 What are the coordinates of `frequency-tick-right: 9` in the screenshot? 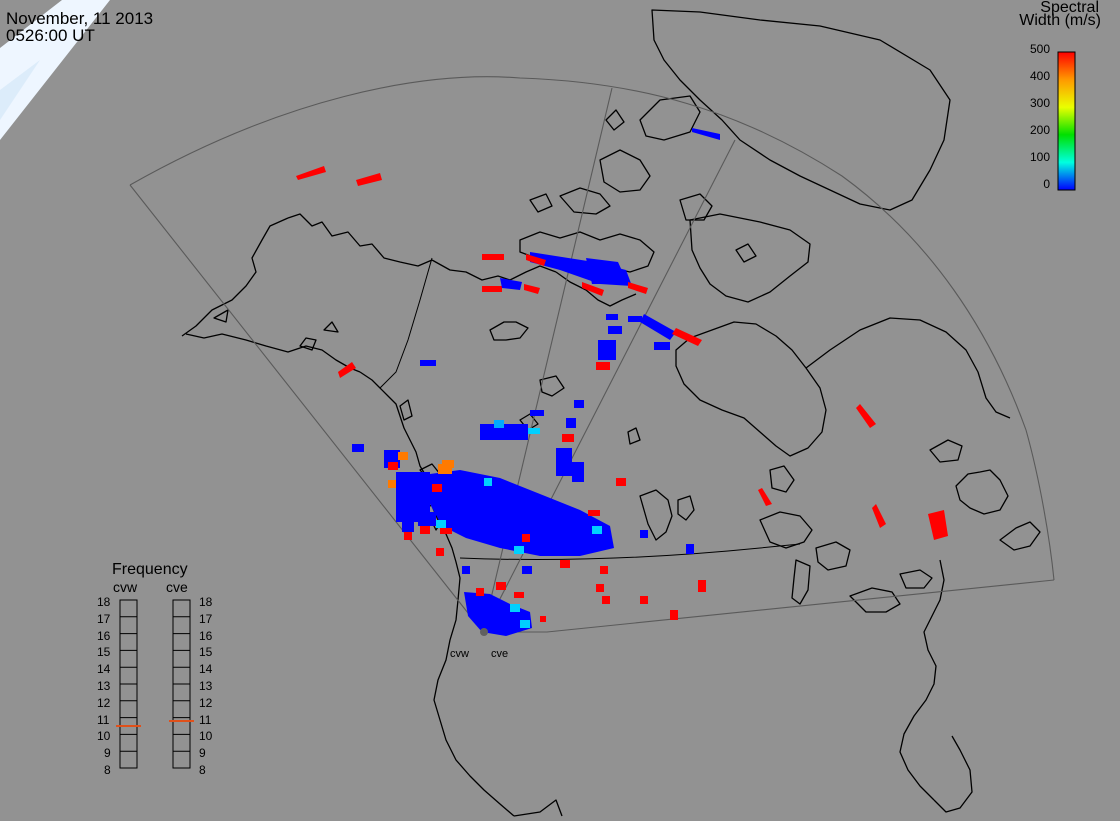 It's located at (202, 753).